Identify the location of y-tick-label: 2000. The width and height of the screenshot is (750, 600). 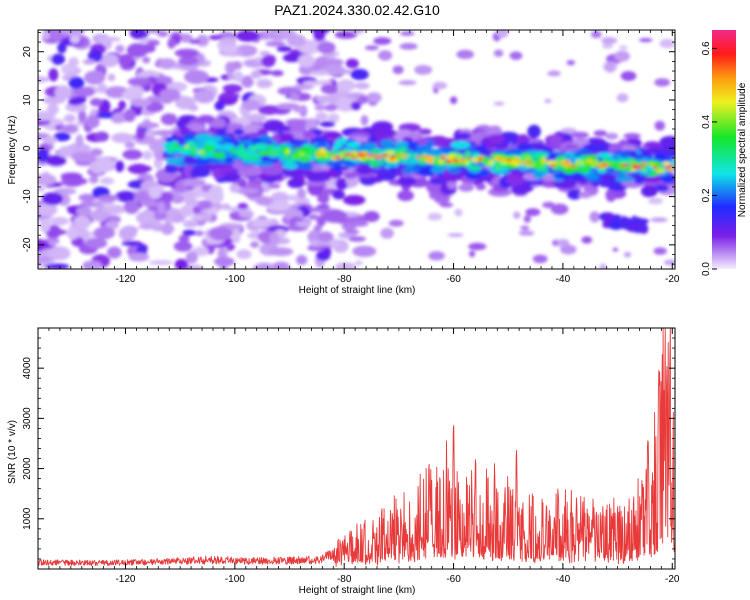
(27, 468).